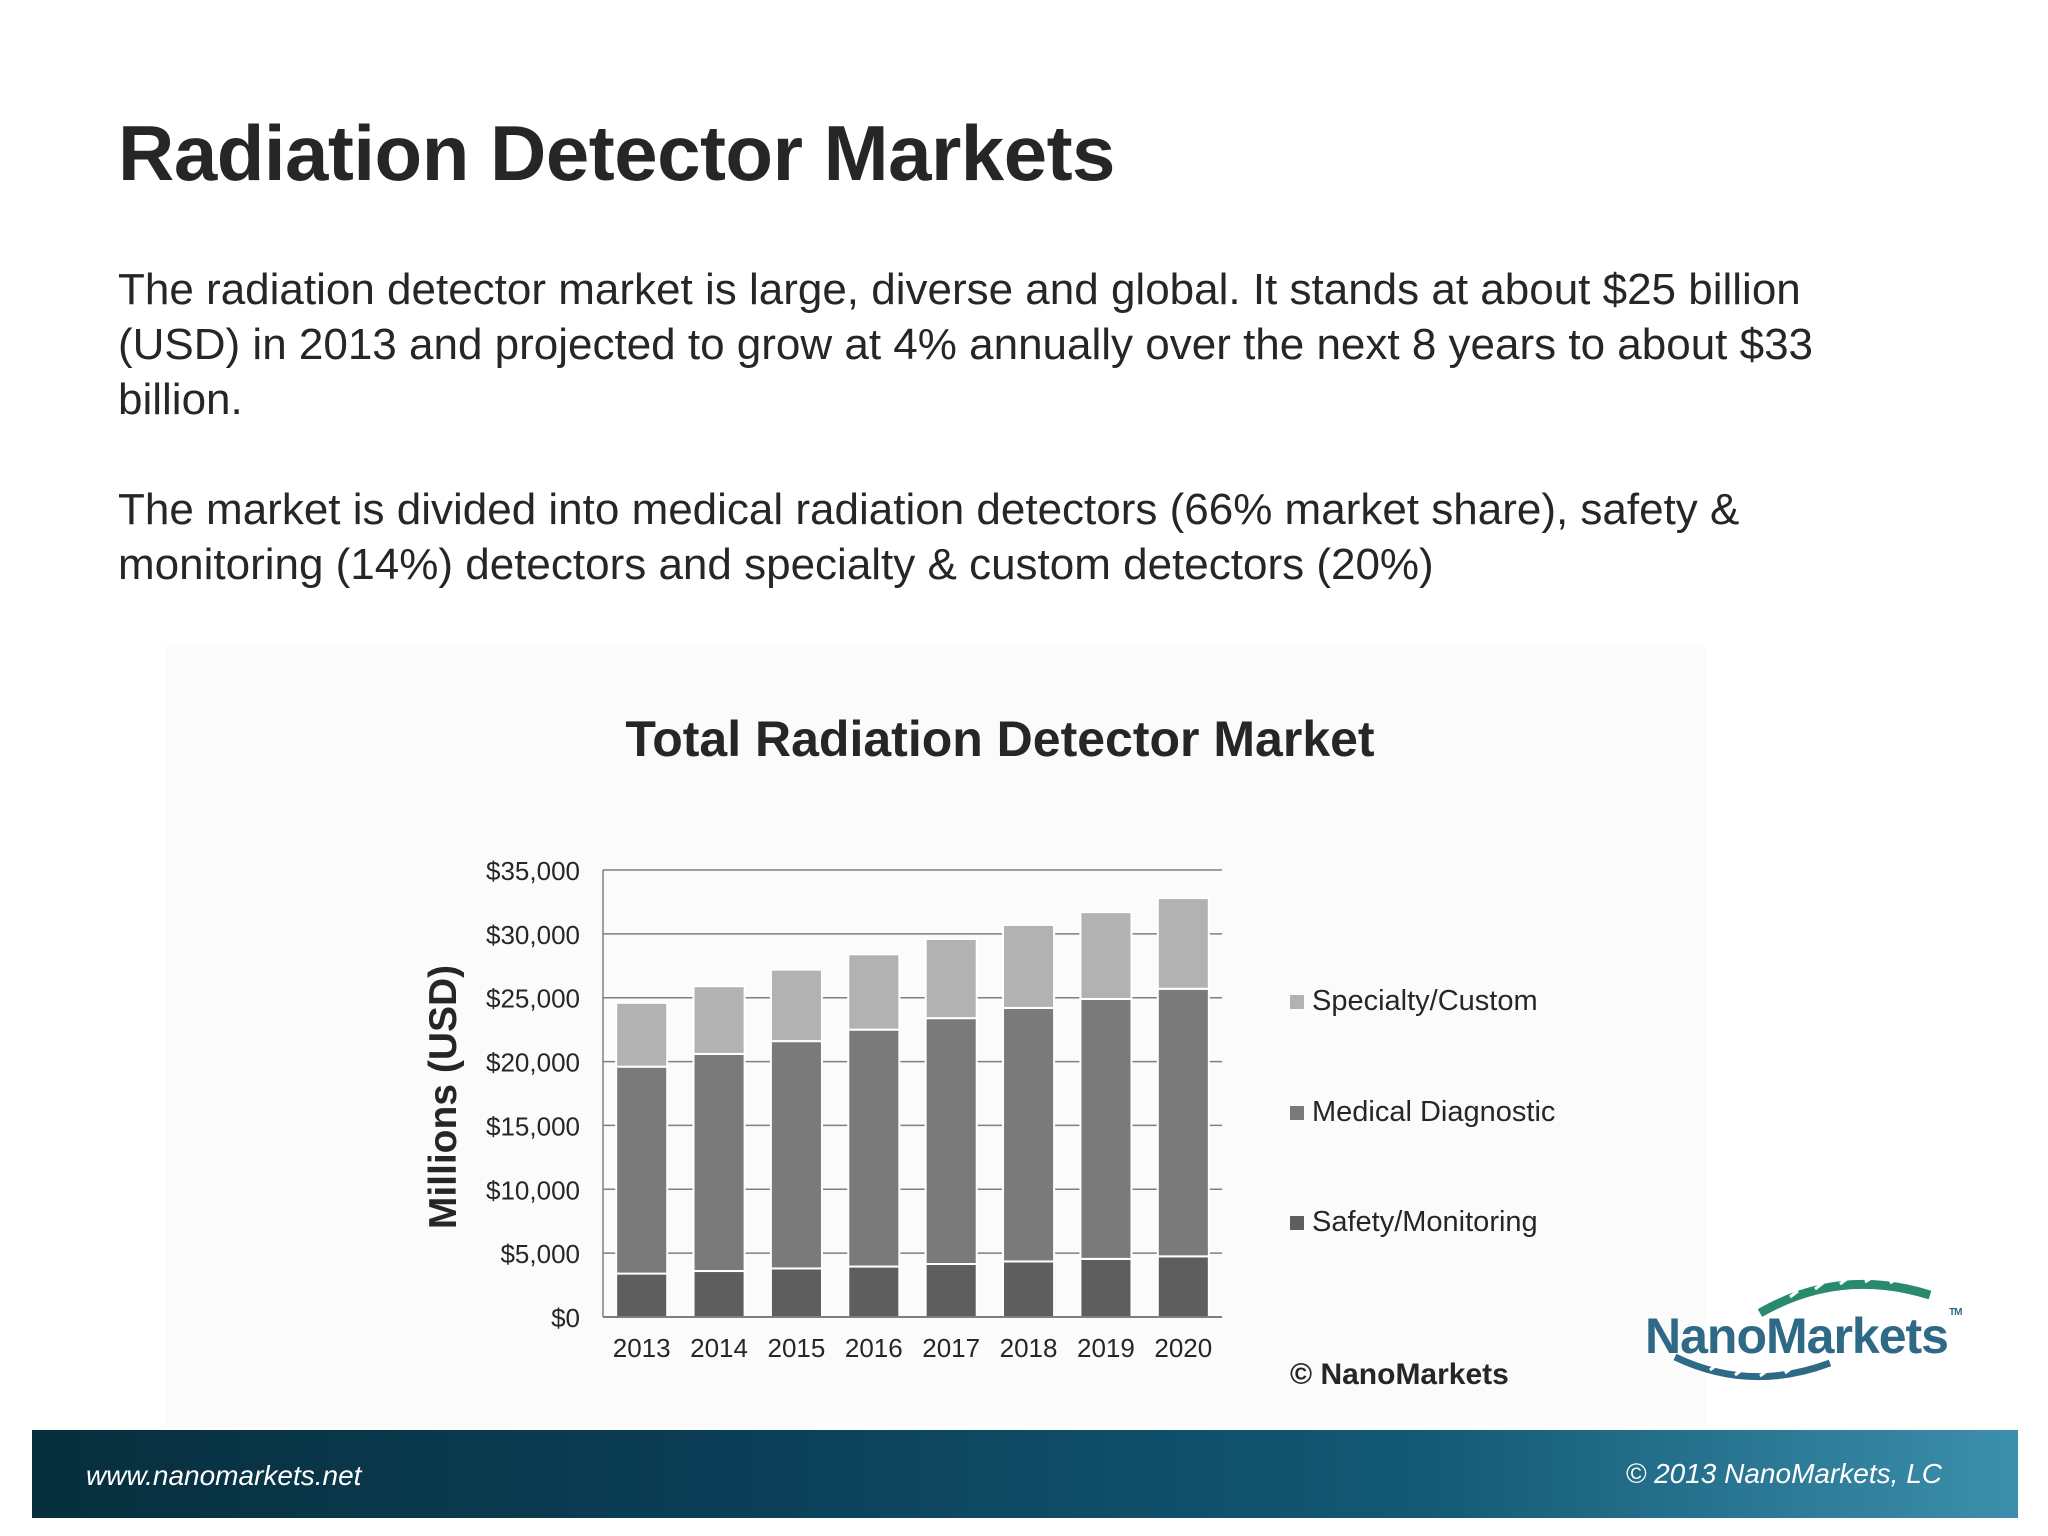 The height and width of the screenshot is (1536, 2048). I want to click on bar-segment-safety-monitoring-2014, so click(719, 1294).